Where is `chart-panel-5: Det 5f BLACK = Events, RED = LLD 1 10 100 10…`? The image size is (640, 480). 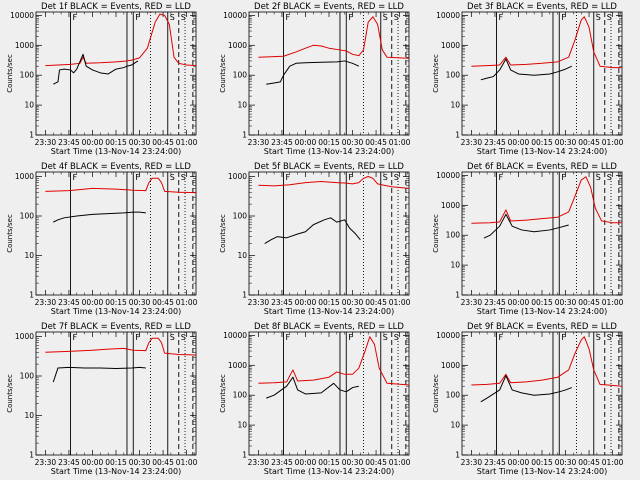 chart-panel-5: Det 5f BLACK = Events, RED = LLD 1 10 100 10… is located at coordinates (315, 239).